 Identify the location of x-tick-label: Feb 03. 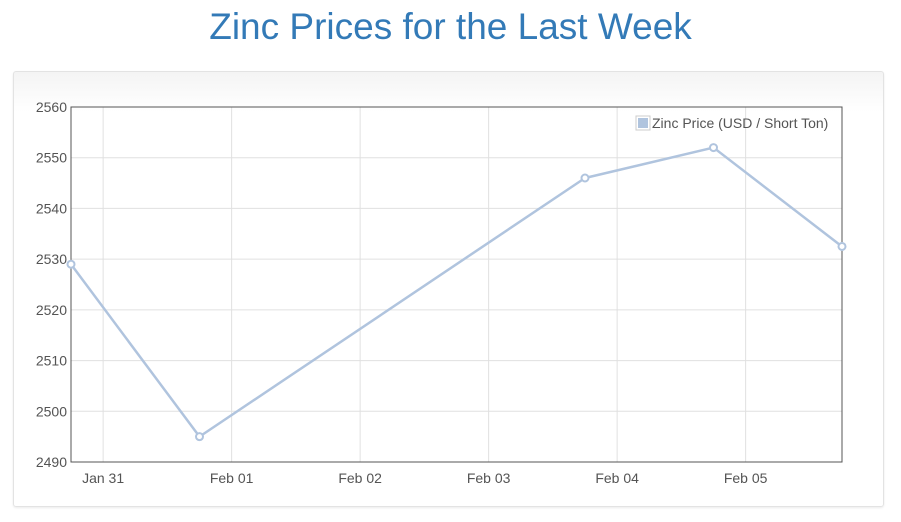
(489, 478).